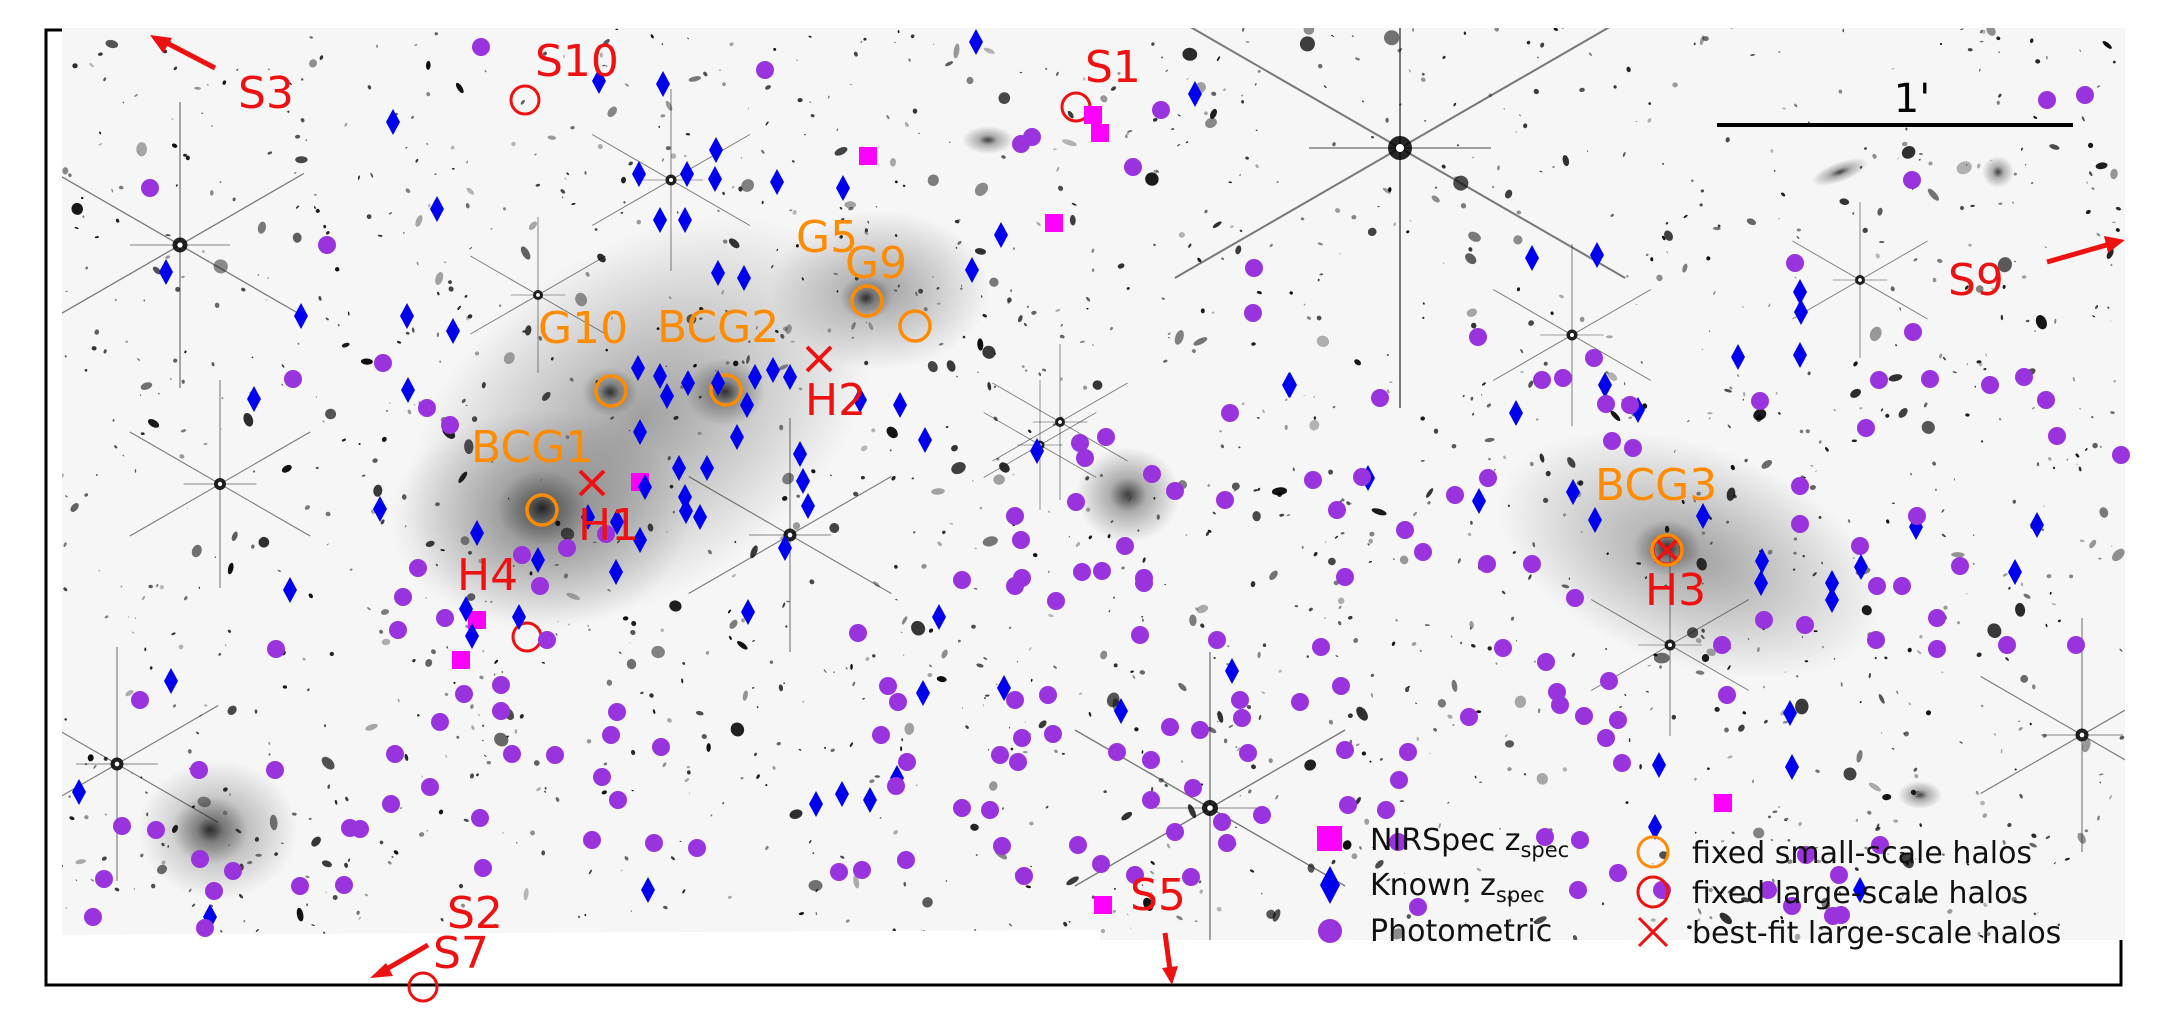  What do you see at coordinates (1330, 885) in the screenshot?
I see `blue-diamond-icon` at bounding box center [1330, 885].